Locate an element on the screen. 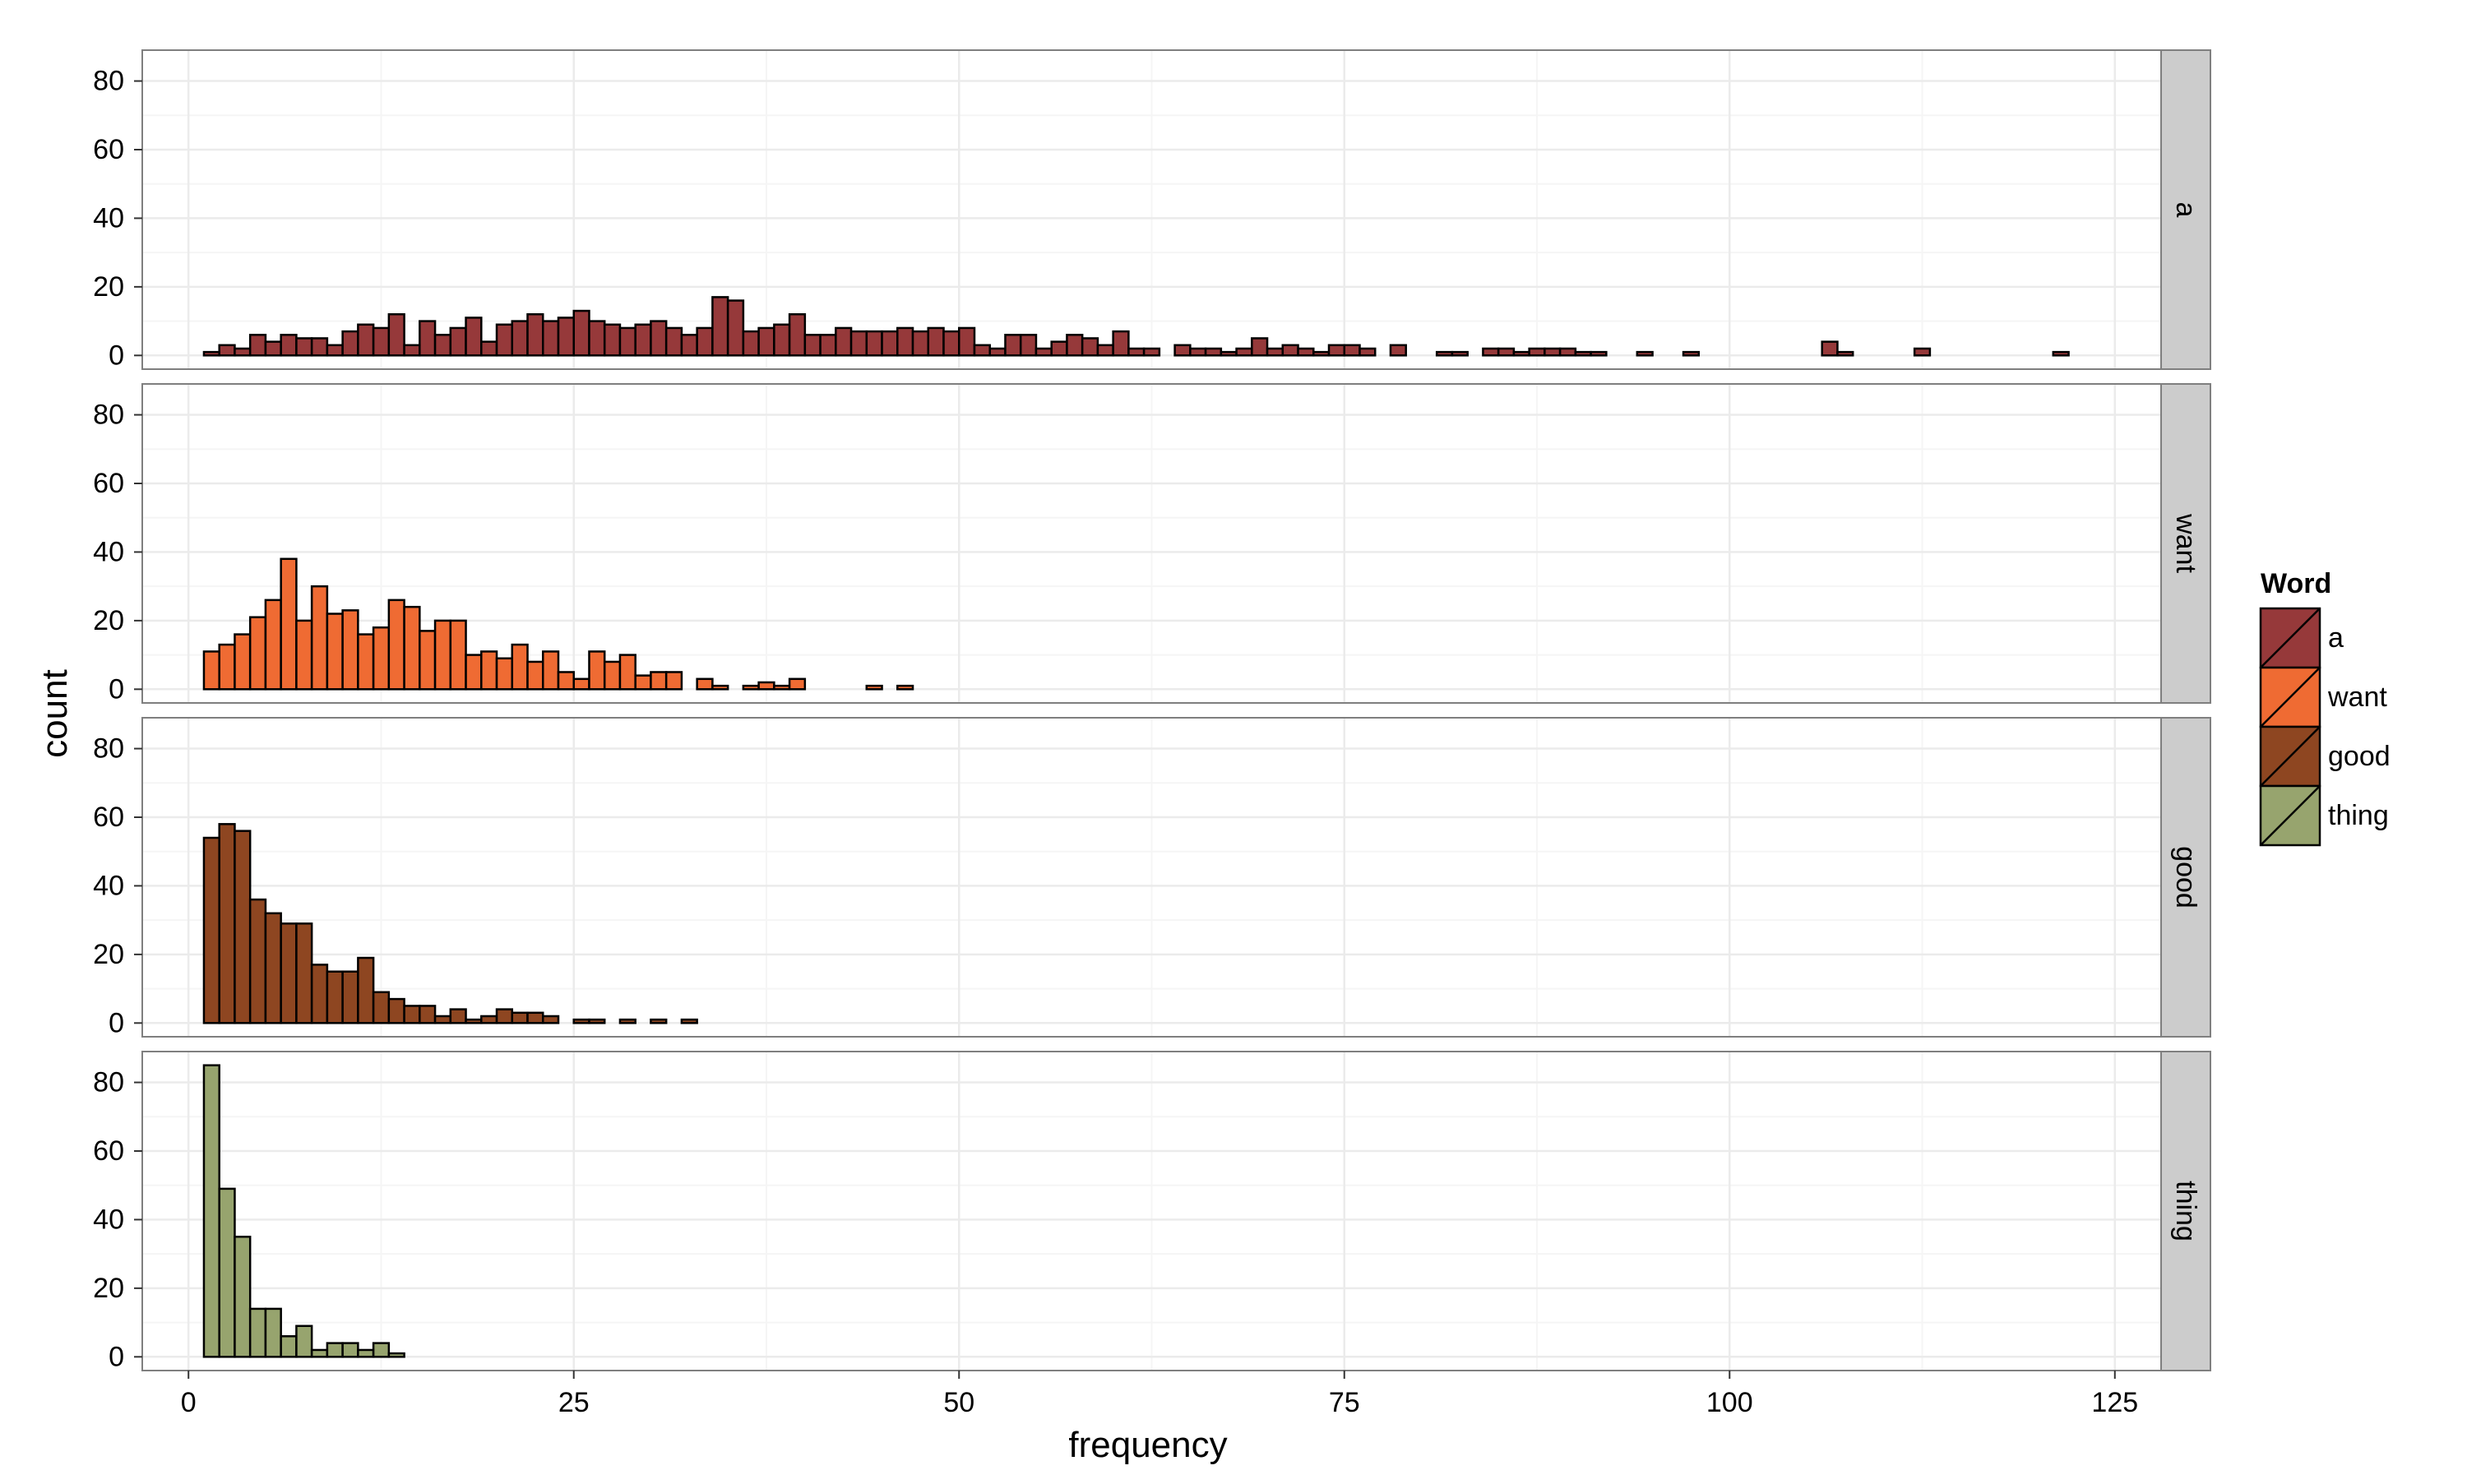 The height and width of the screenshot is (1484, 2467). legend-label-thing: thing is located at coordinates (2358, 816).